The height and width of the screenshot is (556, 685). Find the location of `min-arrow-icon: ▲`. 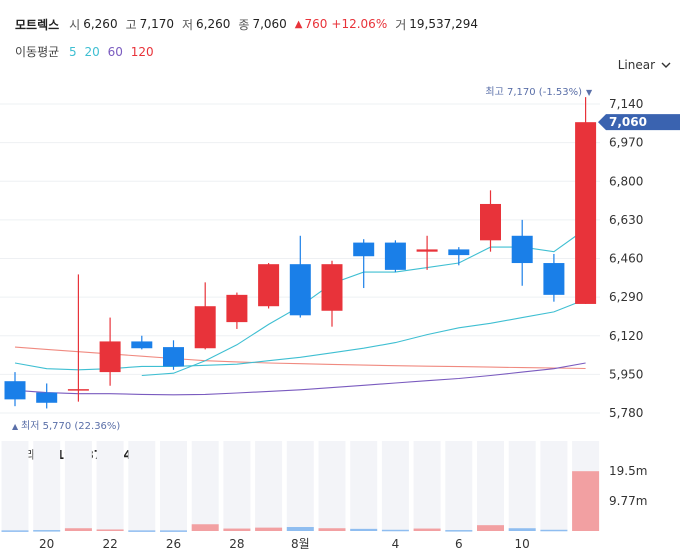

min-arrow-icon: ▲ is located at coordinates (15, 426).